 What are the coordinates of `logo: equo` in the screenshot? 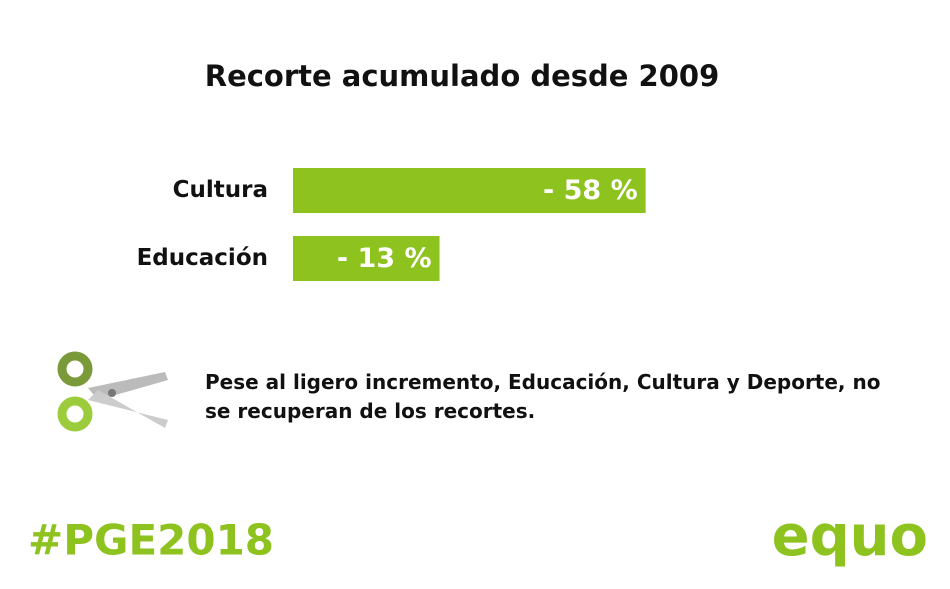 It's located at (850, 536).